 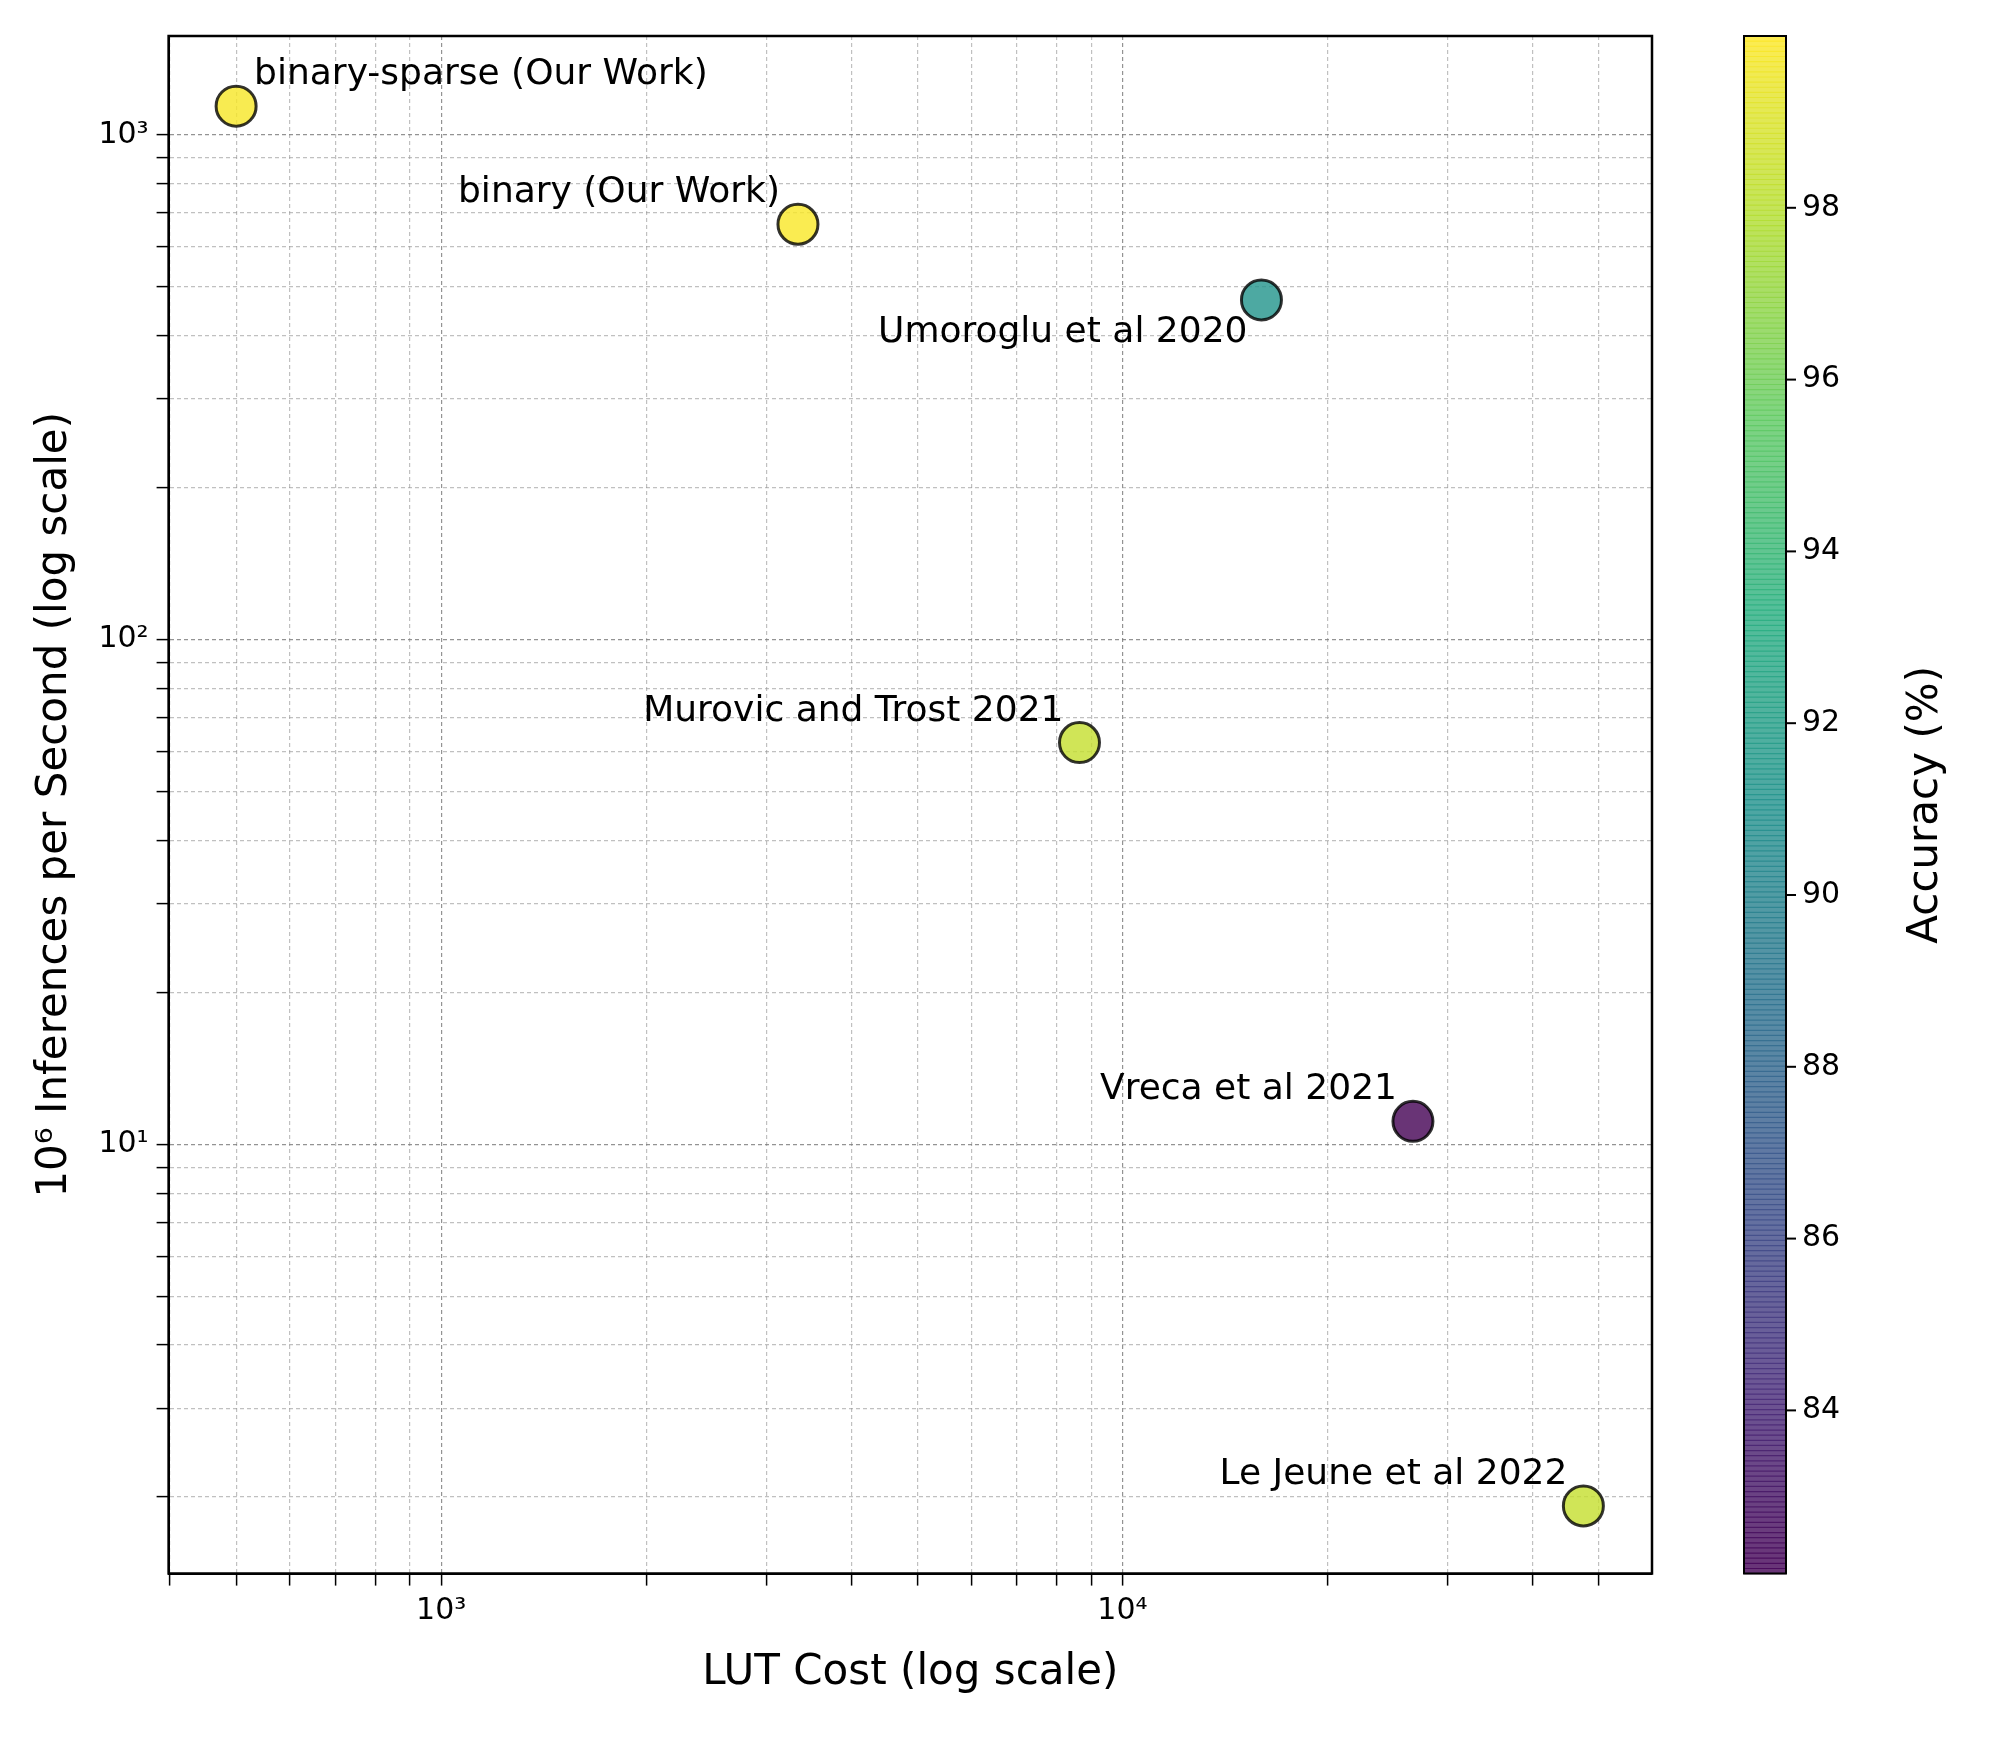 What do you see at coordinates (1821, 1408) in the screenshot?
I see `color-bar-label: 84` at bounding box center [1821, 1408].